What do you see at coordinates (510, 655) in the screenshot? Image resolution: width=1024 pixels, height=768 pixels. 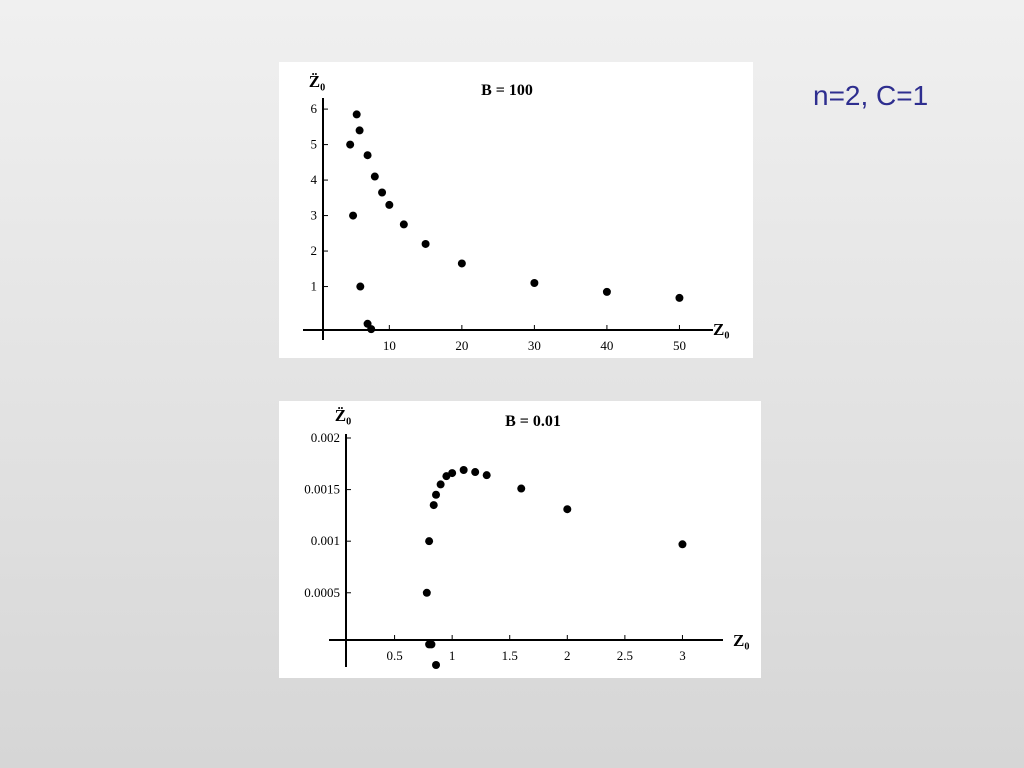 I see `x-tick-label: 1.5` at bounding box center [510, 655].